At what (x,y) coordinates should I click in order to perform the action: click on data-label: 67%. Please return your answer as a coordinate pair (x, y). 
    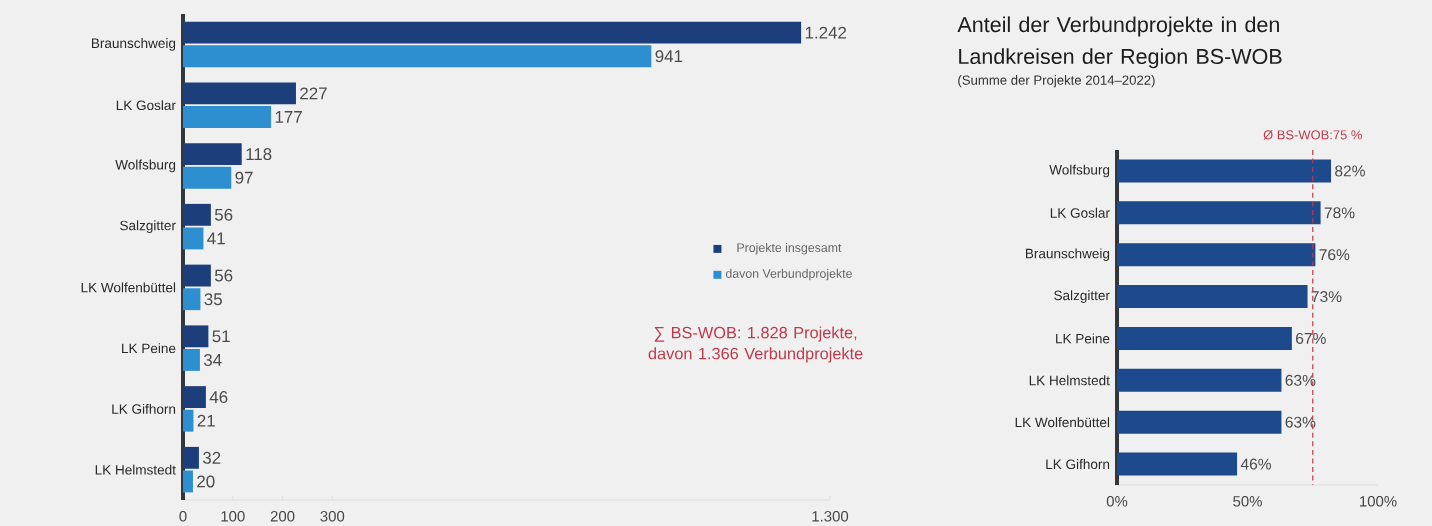
    Looking at the image, I should click on (1311, 338).